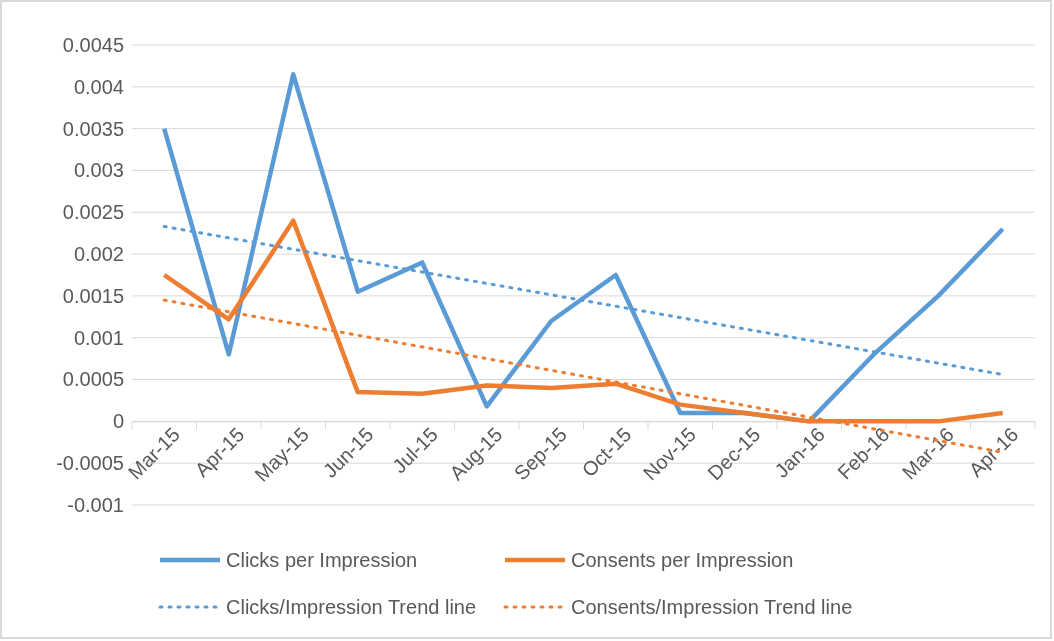 The height and width of the screenshot is (641, 1054). What do you see at coordinates (322, 560) in the screenshot?
I see `legend-label: Clicks per Impression` at bounding box center [322, 560].